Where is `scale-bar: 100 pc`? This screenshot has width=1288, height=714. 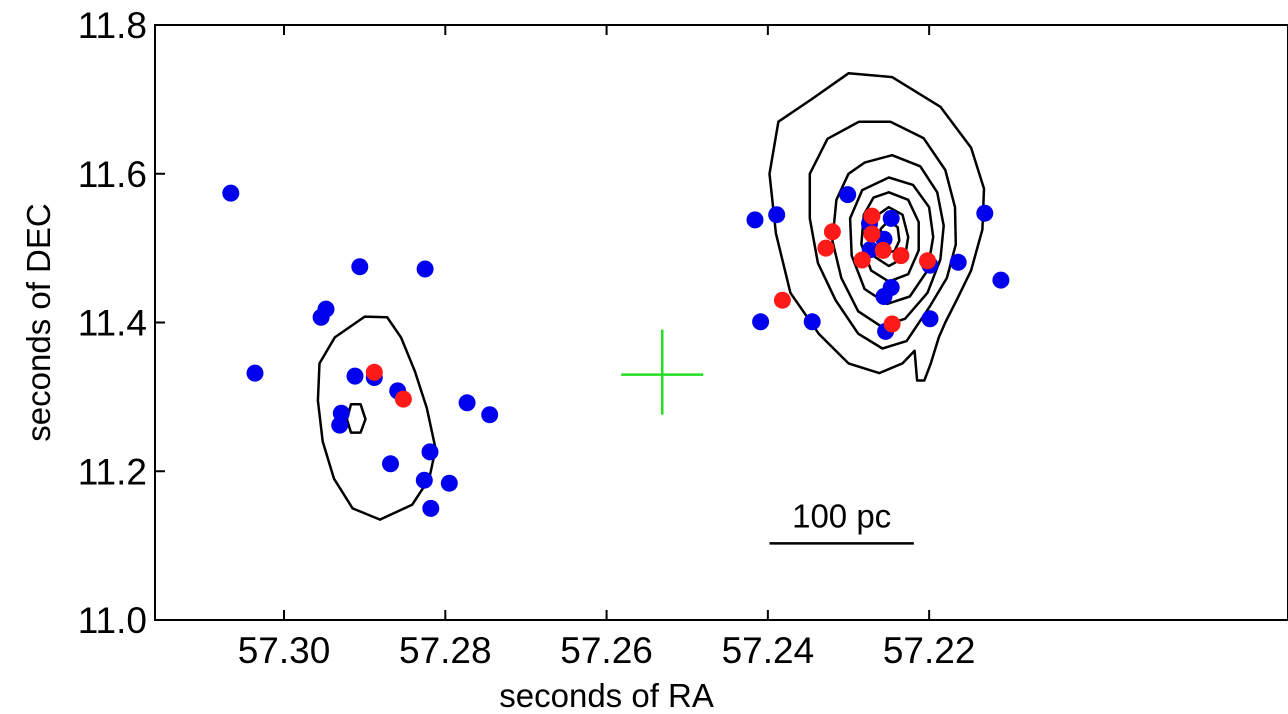
scale-bar: 100 pc is located at coordinates (841, 521).